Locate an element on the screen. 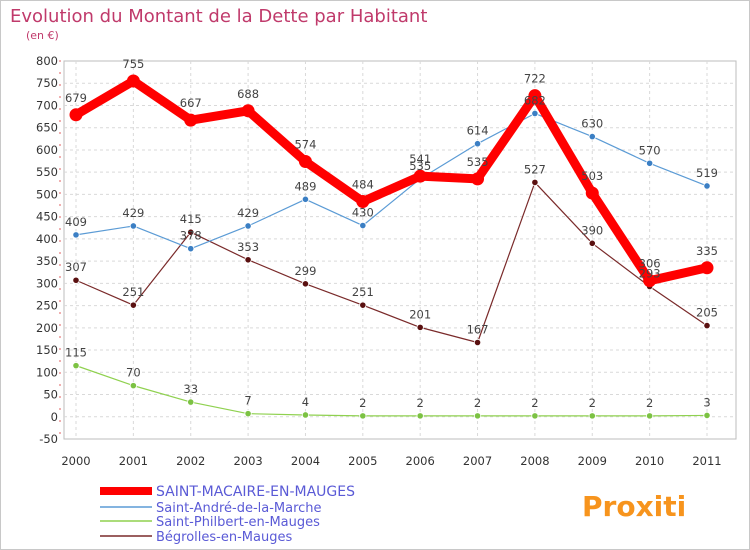 The height and width of the screenshot is (550, 750). data-label: 630 is located at coordinates (592, 124).